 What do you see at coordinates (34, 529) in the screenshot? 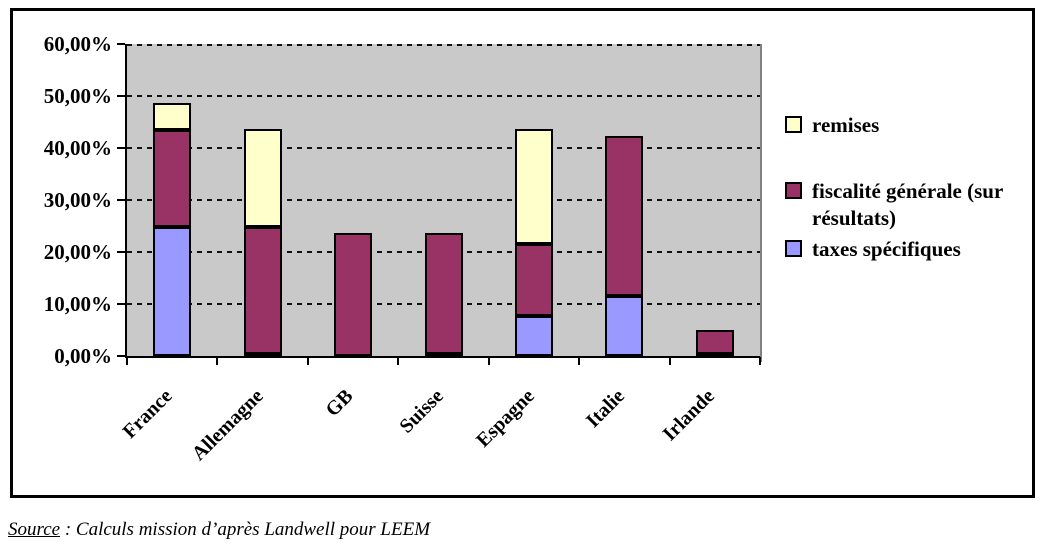
I see `source-label: Source` at bounding box center [34, 529].